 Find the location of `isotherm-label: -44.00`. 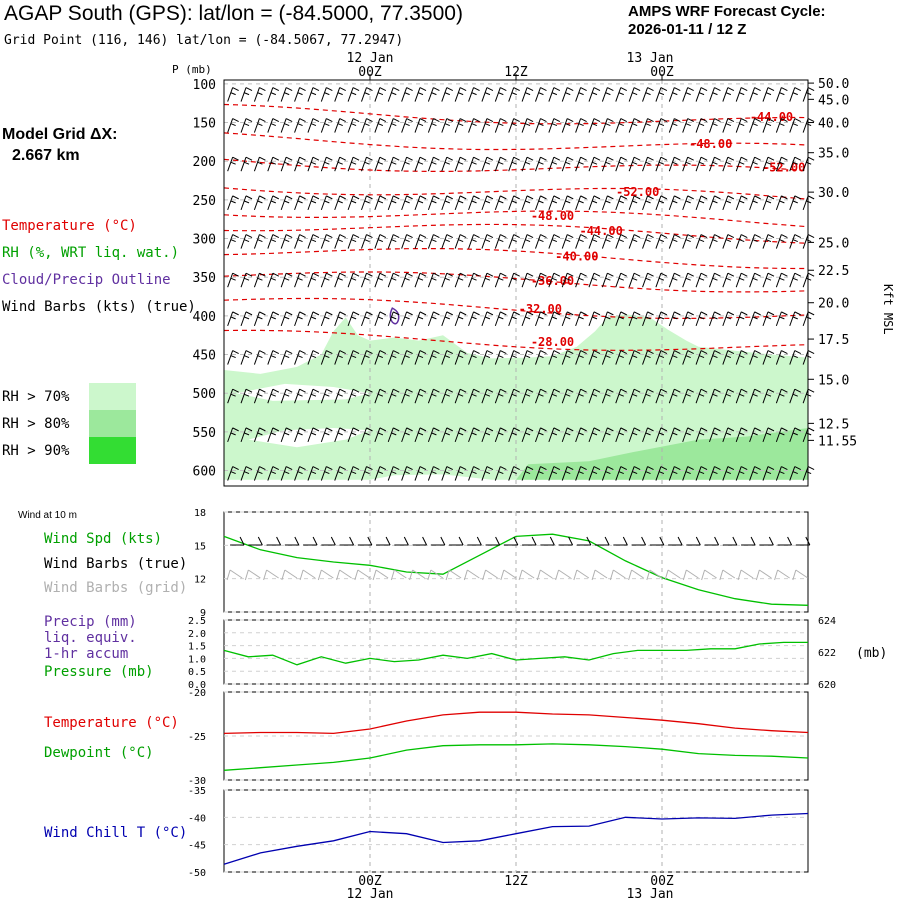

isotherm-label: -44.00 is located at coordinates (771, 117).